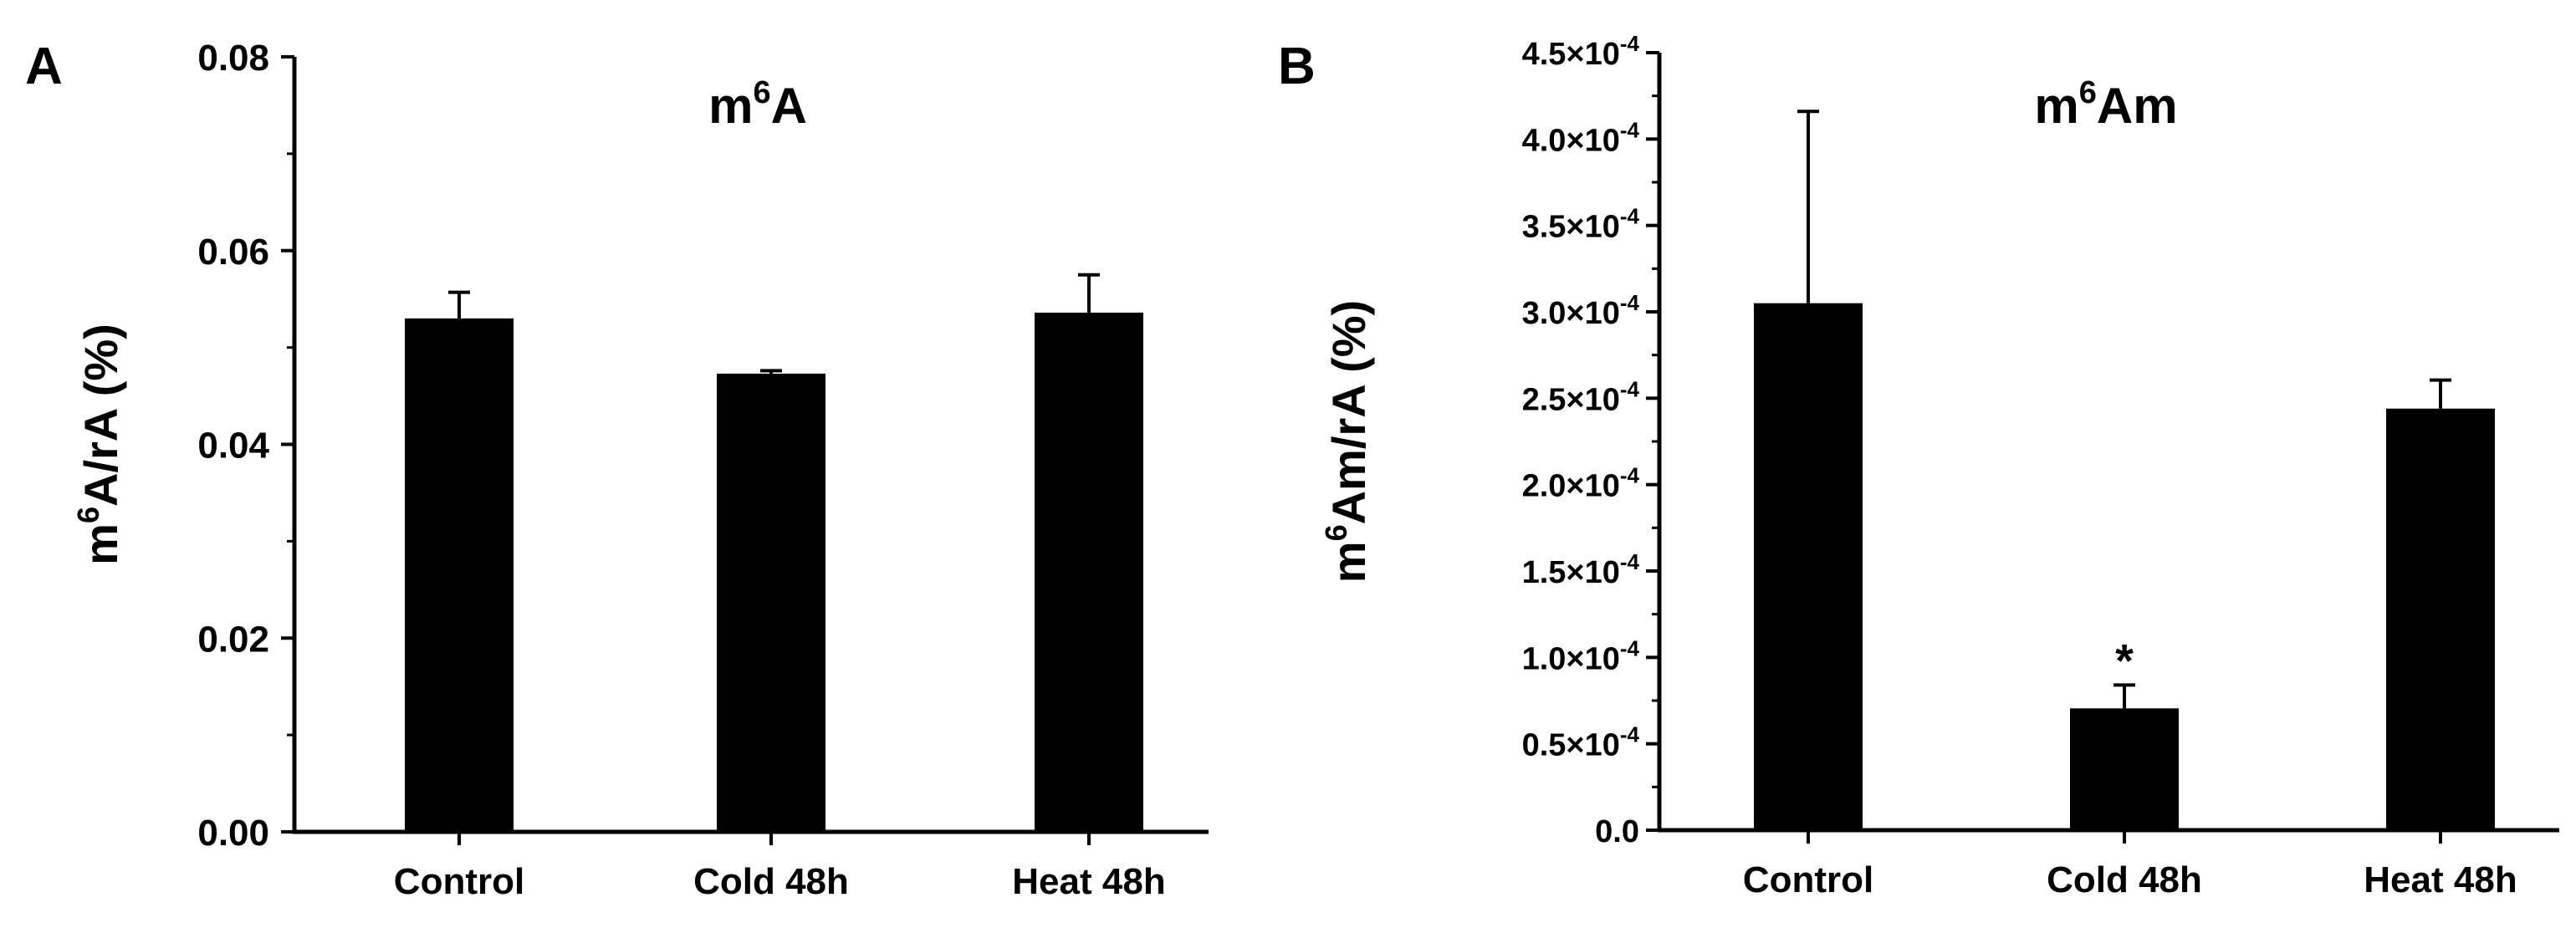 Image resolution: width=2576 pixels, height=928 pixels. Describe the element at coordinates (1571, 54) in the screenshot. I see `y-tick-label-mantissa: 4.5×10` at that location.